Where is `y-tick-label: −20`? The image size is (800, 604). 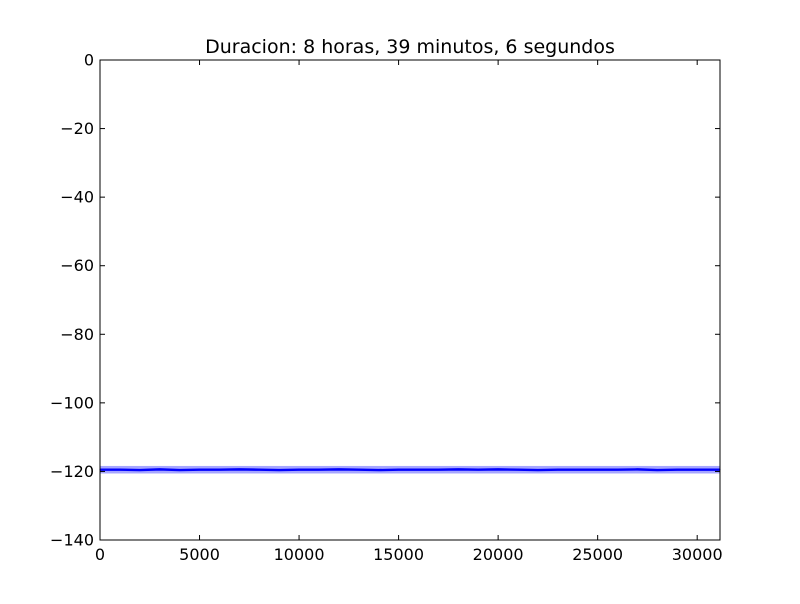
y-tick-label: −20 is located at coordinates (77, 128).